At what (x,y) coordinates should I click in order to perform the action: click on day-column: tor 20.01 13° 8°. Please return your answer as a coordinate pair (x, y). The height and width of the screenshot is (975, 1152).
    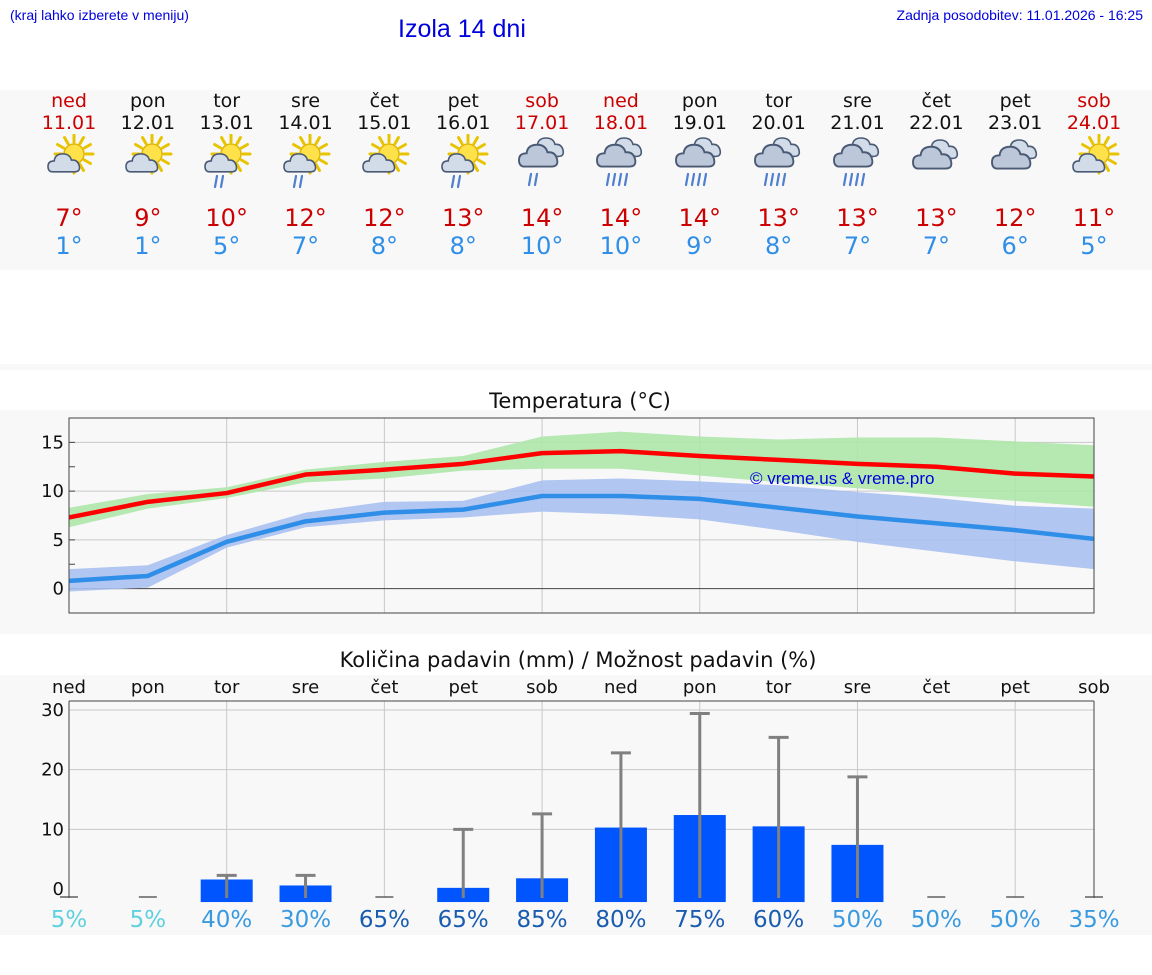
    Looking at the image, I should click on (778, 175).